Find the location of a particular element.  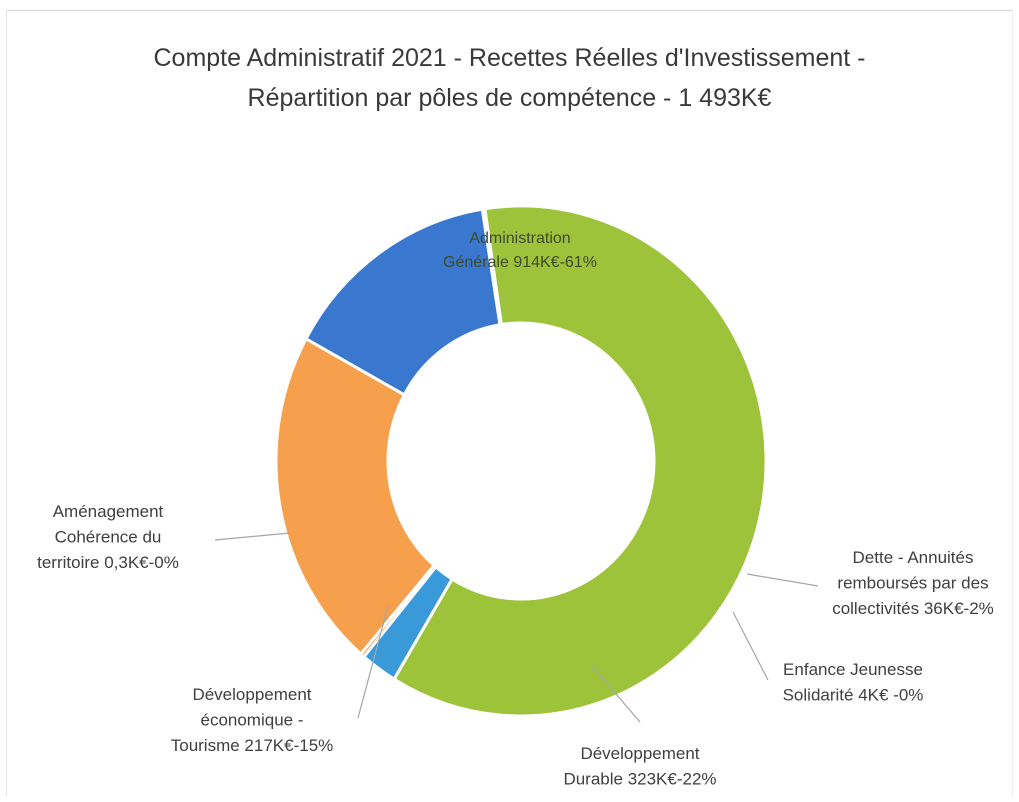

slice-label-4-line-1: économique - is located at coordinates (251, 720).